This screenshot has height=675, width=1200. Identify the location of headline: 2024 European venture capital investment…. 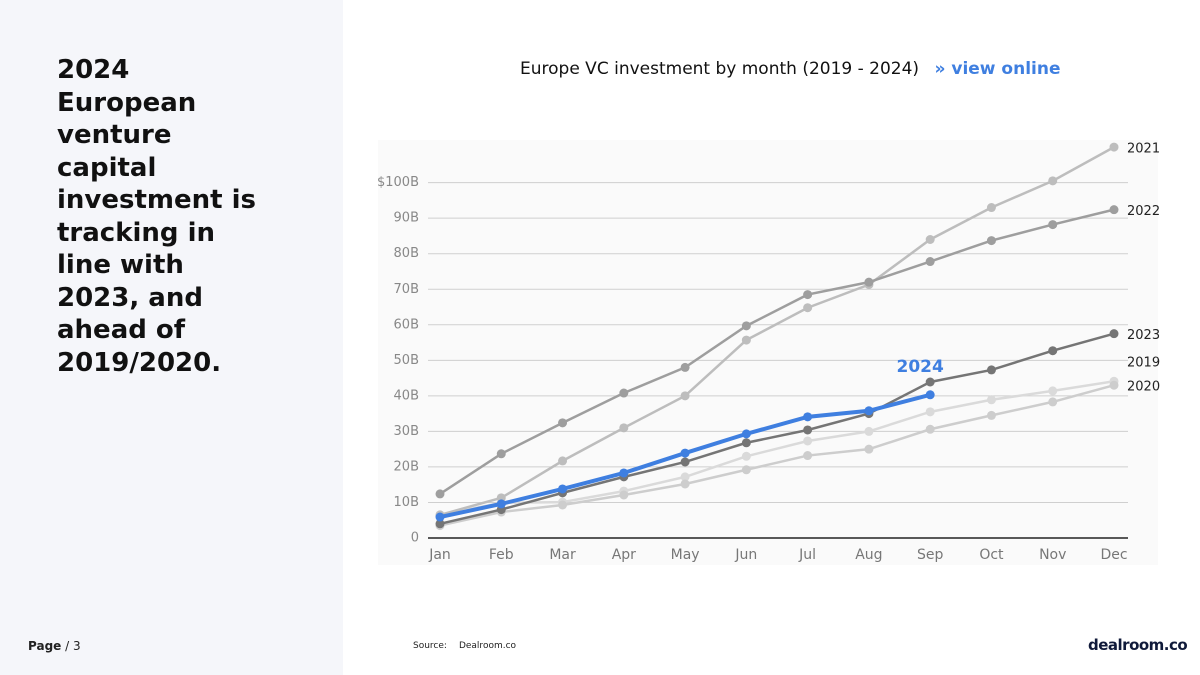
(157, 216).